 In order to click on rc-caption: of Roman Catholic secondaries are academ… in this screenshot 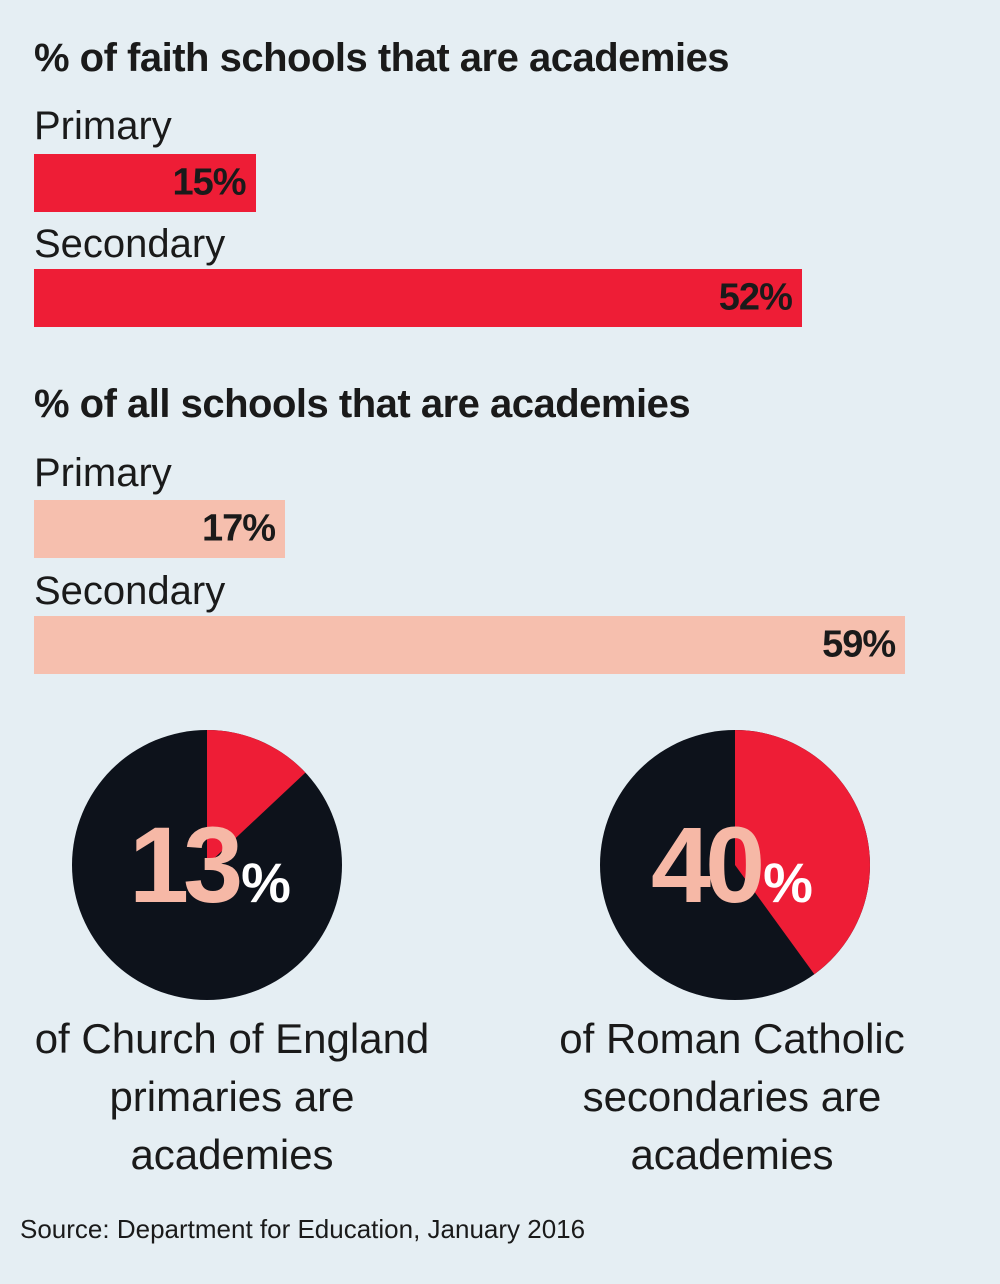, I will do `click(732, 1097)`.